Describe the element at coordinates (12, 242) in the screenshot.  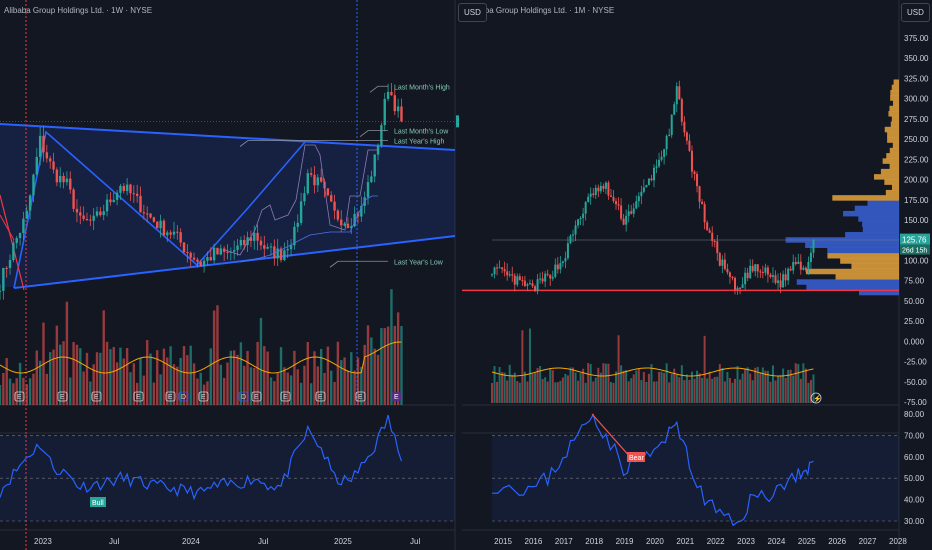
I see `downtrend-line` at that location.